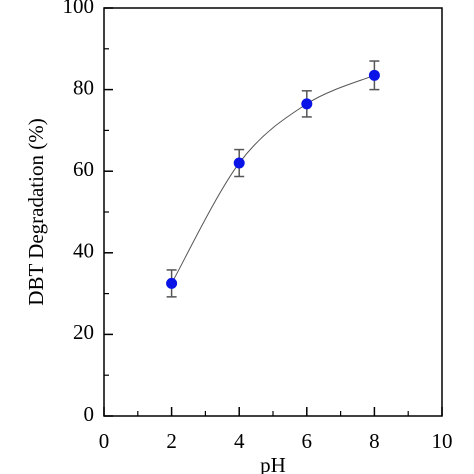  Describe the element at coordinates (83, 87) in the screenshot. I see `y-tick-label: 80` at that location.